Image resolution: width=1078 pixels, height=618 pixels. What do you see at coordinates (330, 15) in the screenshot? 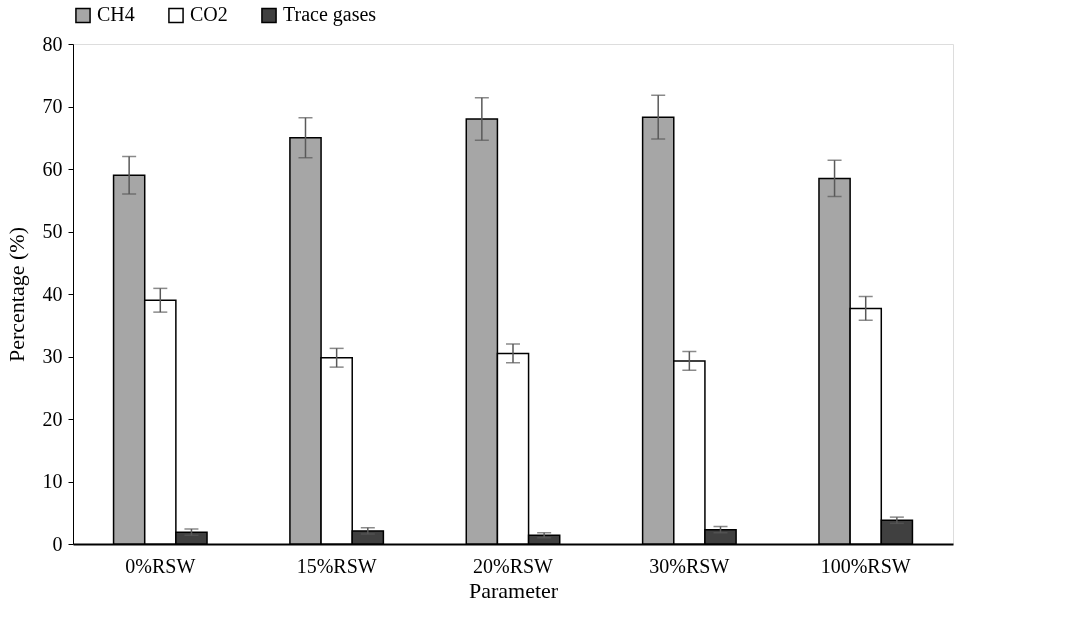
I see `legend-label: Trace gases` at bounding box center [330, 15].